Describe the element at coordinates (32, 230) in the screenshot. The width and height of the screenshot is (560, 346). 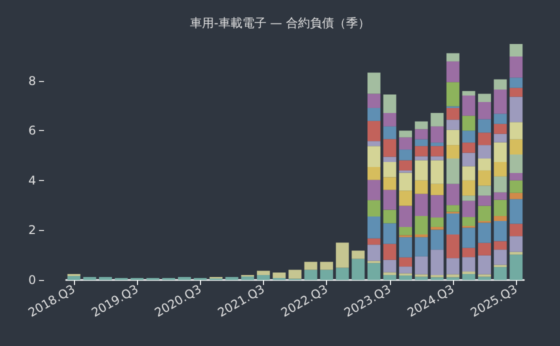
I see `y-tick-label: 2` at that location.